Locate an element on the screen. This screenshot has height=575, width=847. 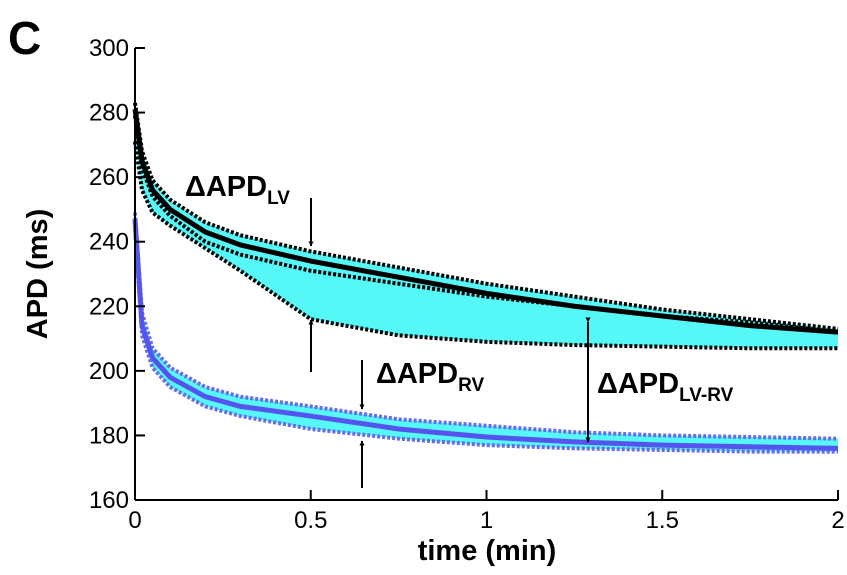
y-tick-label: 220 is located at coordinates (109, 306).